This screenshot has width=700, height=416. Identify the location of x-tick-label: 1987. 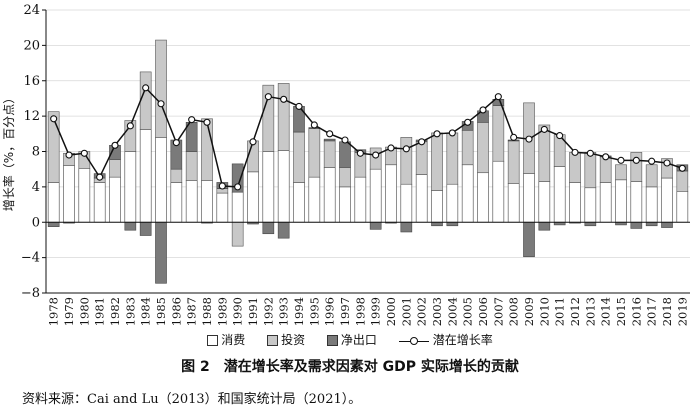
(192, 311).